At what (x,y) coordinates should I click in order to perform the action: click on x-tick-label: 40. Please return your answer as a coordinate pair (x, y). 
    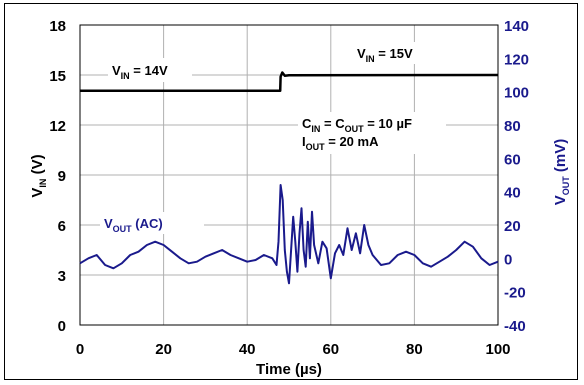
    Looking at the image, I should click on (247, 349).